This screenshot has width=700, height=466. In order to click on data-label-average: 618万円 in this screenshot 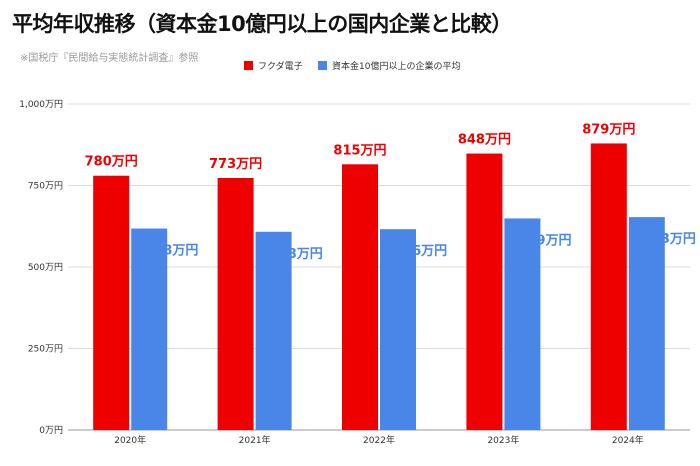, I will do `click(171, 251)`.